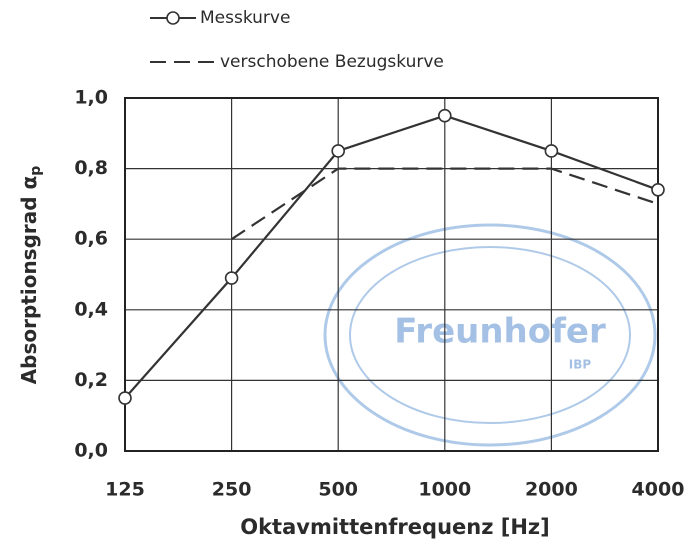 The width and height of the screenshot is (700, 547). What do you see at coordinates (125, 490) in the screenshot?
I see `x-tick-label: 125` at bounding box center [125, 490].